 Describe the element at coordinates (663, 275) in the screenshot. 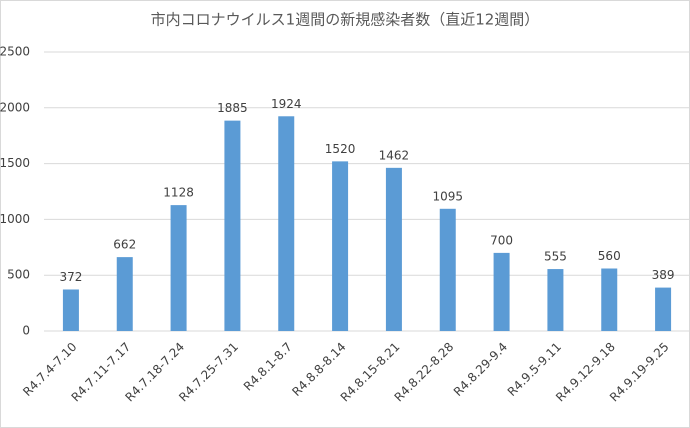

I see `data-label: 389` at that location.